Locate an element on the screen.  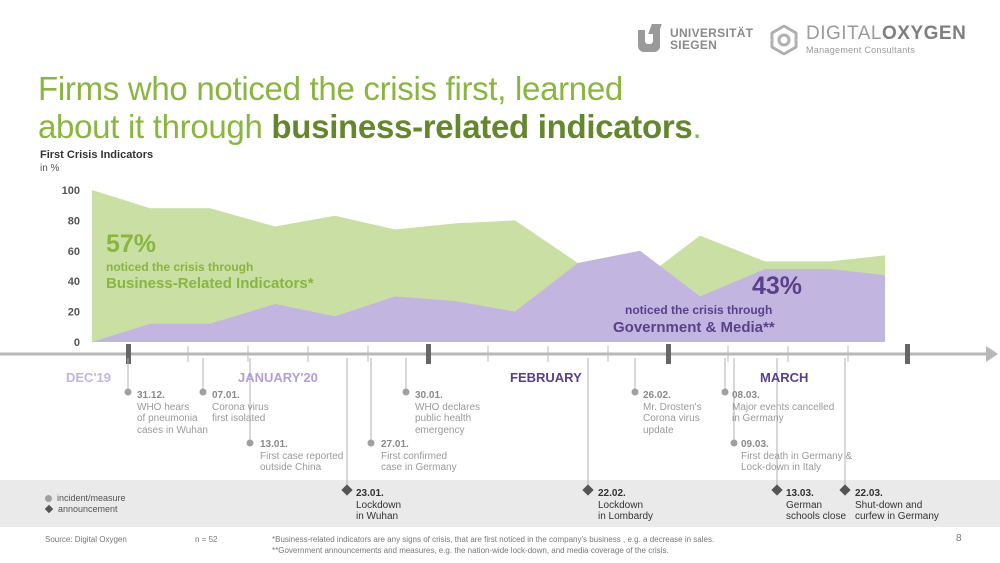
event-2701: 27.01. First confirmed case in Germany is located at coordinates (419, 456).